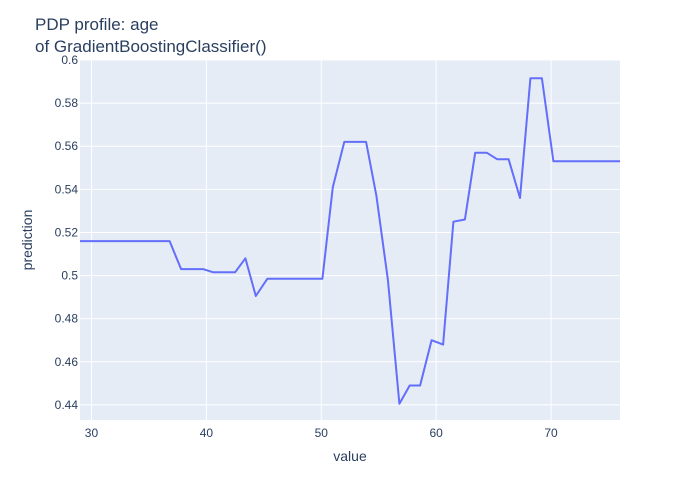 The width and height of the screenshot is (700, 500). I want to click on y-tick-label: 0.52, so click(67, 232).